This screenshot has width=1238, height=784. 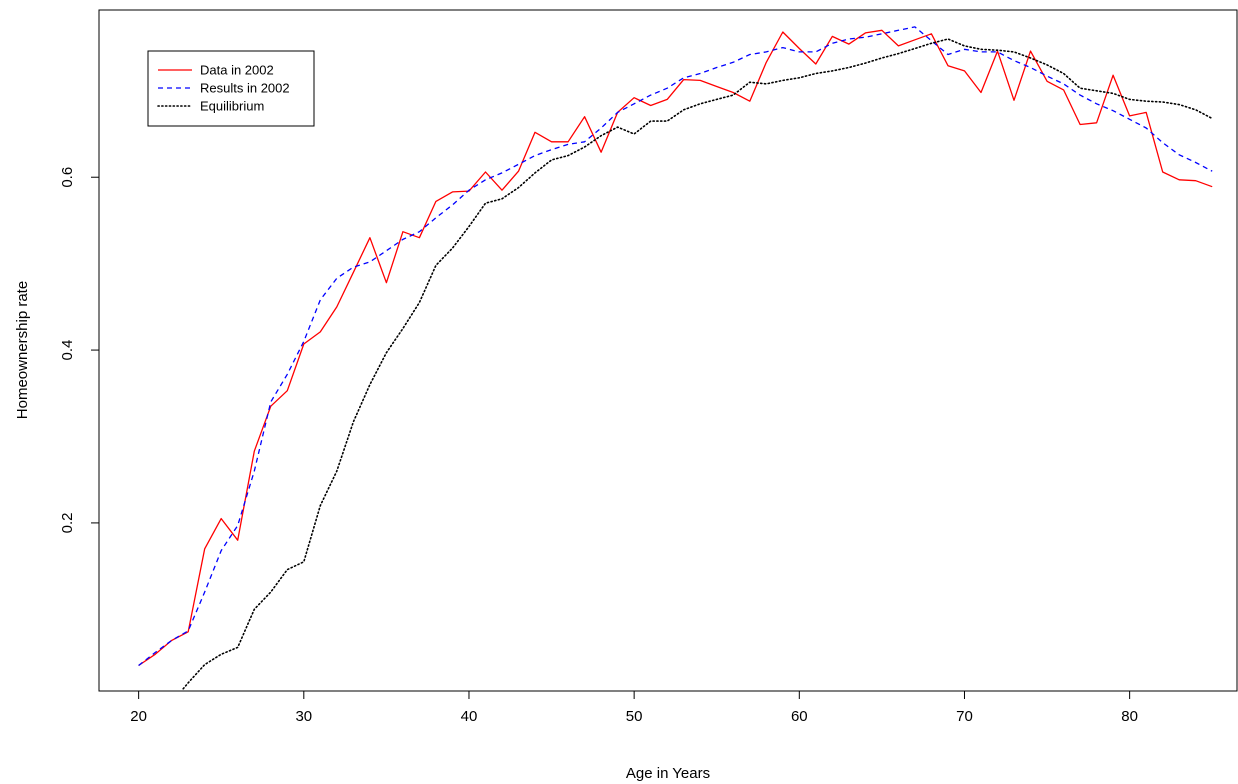 What do you see at coordinates (22, 350) in the screenshot?
I see `y-axis-title: Homeownership rate` at bounding box center [22, 350].